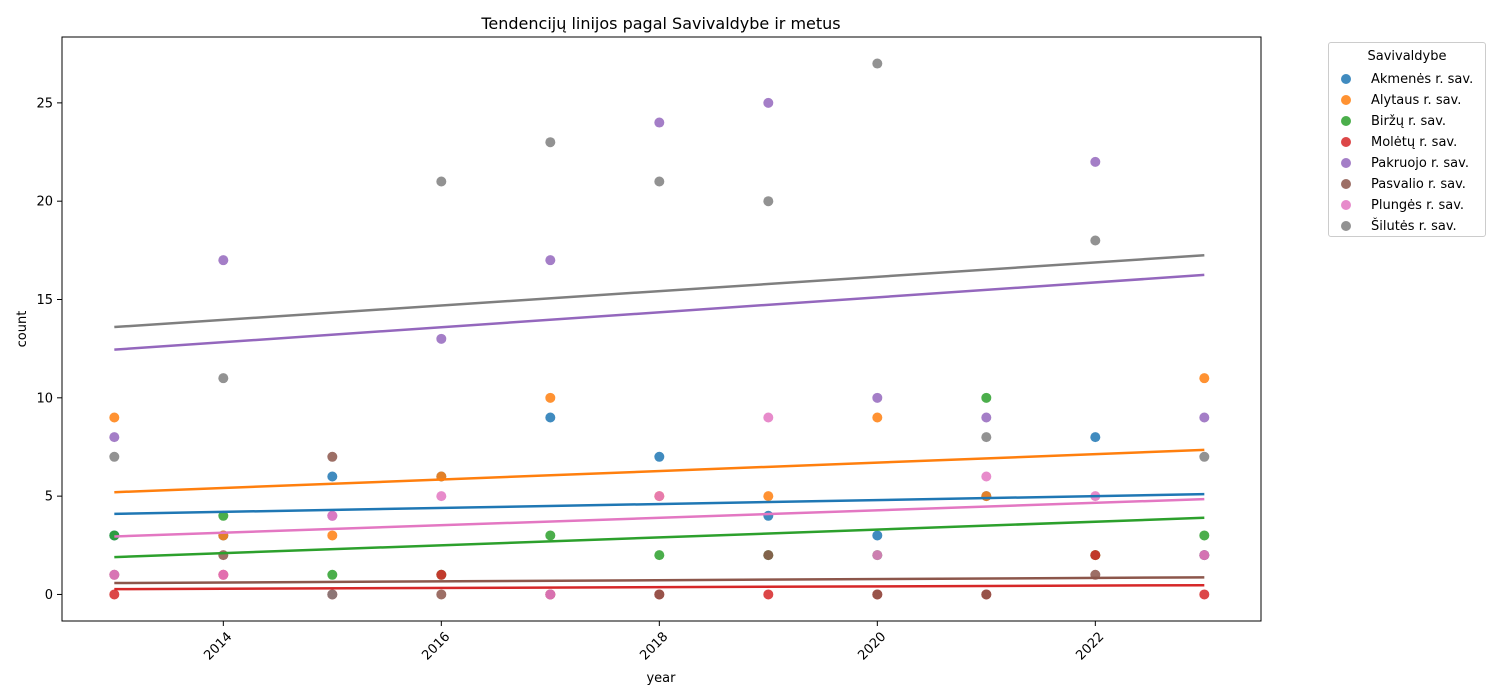  What do you see at coordinates (654, 646) in the screenshot?
I see `x-tick-label: 2018` at bounding box center [654, 646].